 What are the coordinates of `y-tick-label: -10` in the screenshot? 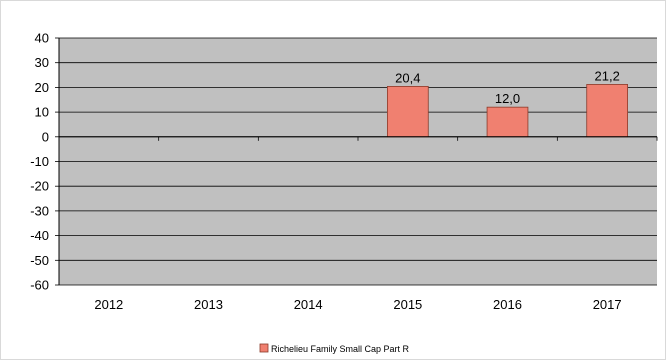 It's located at (39, 161).